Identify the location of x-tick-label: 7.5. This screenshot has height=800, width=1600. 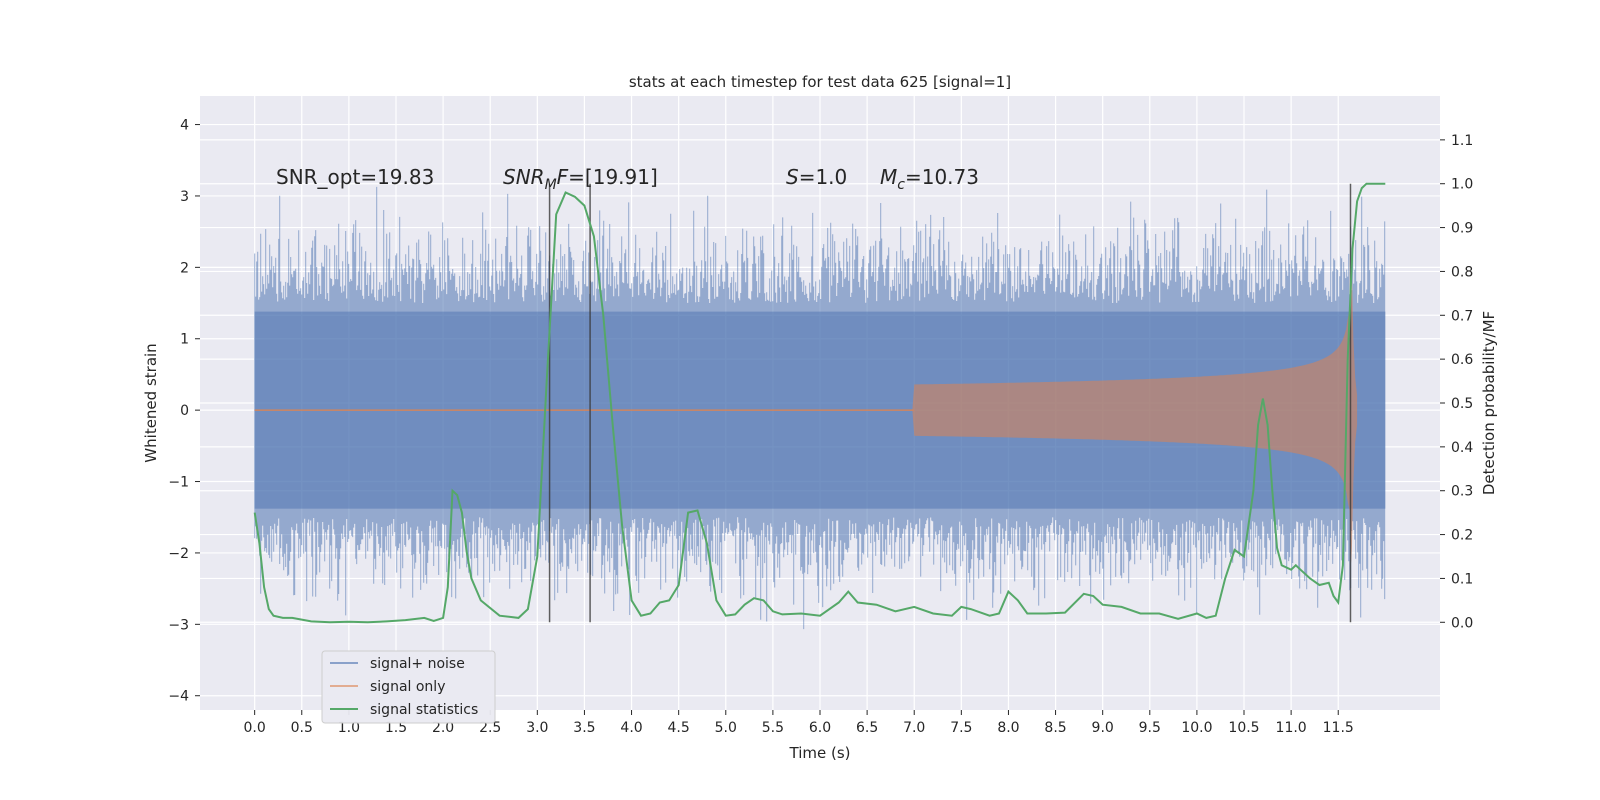
(961, 728).